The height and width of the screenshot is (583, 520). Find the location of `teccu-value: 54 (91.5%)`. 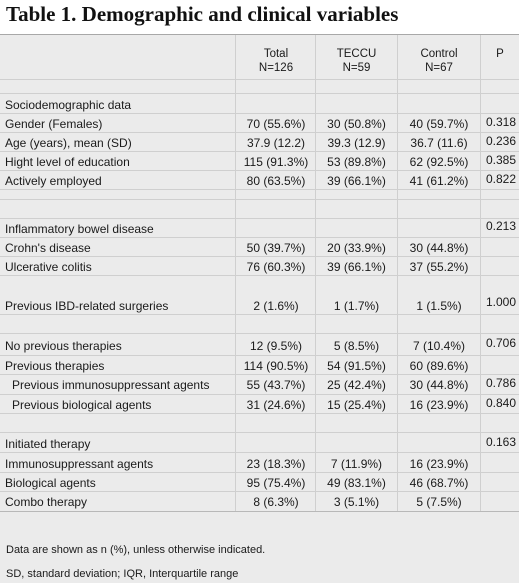

teccu-value: 54 (91.5%) is located at coordinates (356, 366).